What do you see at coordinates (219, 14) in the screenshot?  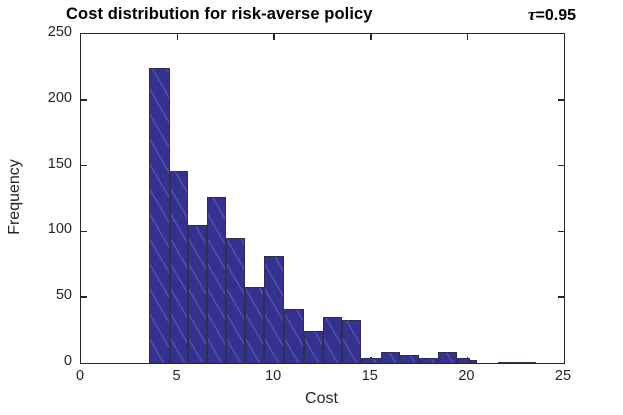 I see `chart-title: Cost distribution for risk-averse policy` at bounding box center [219, 14].